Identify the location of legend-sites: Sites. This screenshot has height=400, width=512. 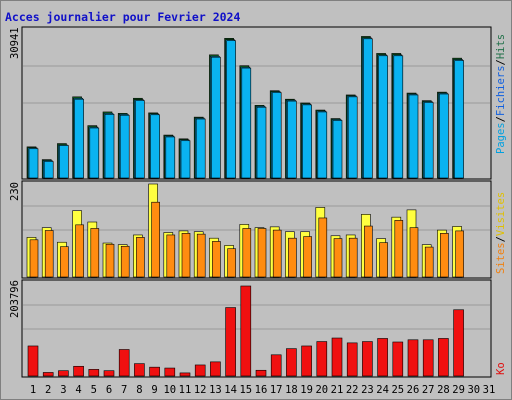
(501, 258).